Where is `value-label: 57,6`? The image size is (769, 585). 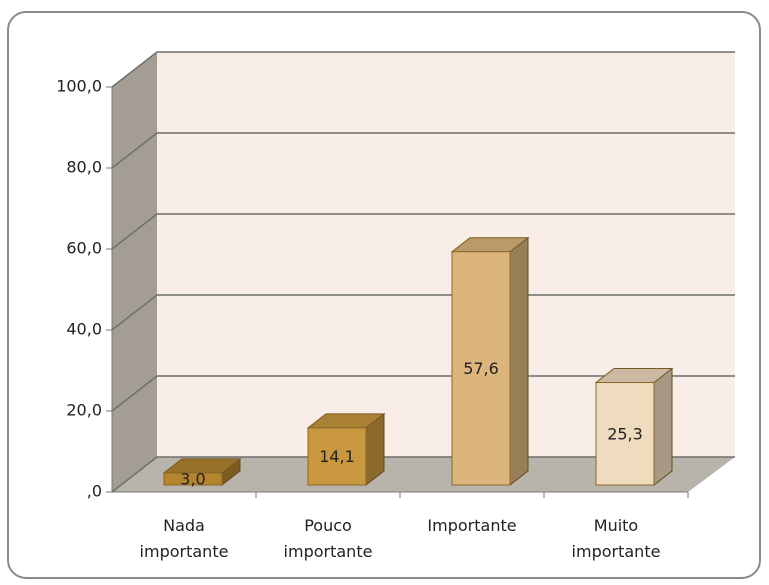
value-label: 57,6 is located at coordinates (481, 368).